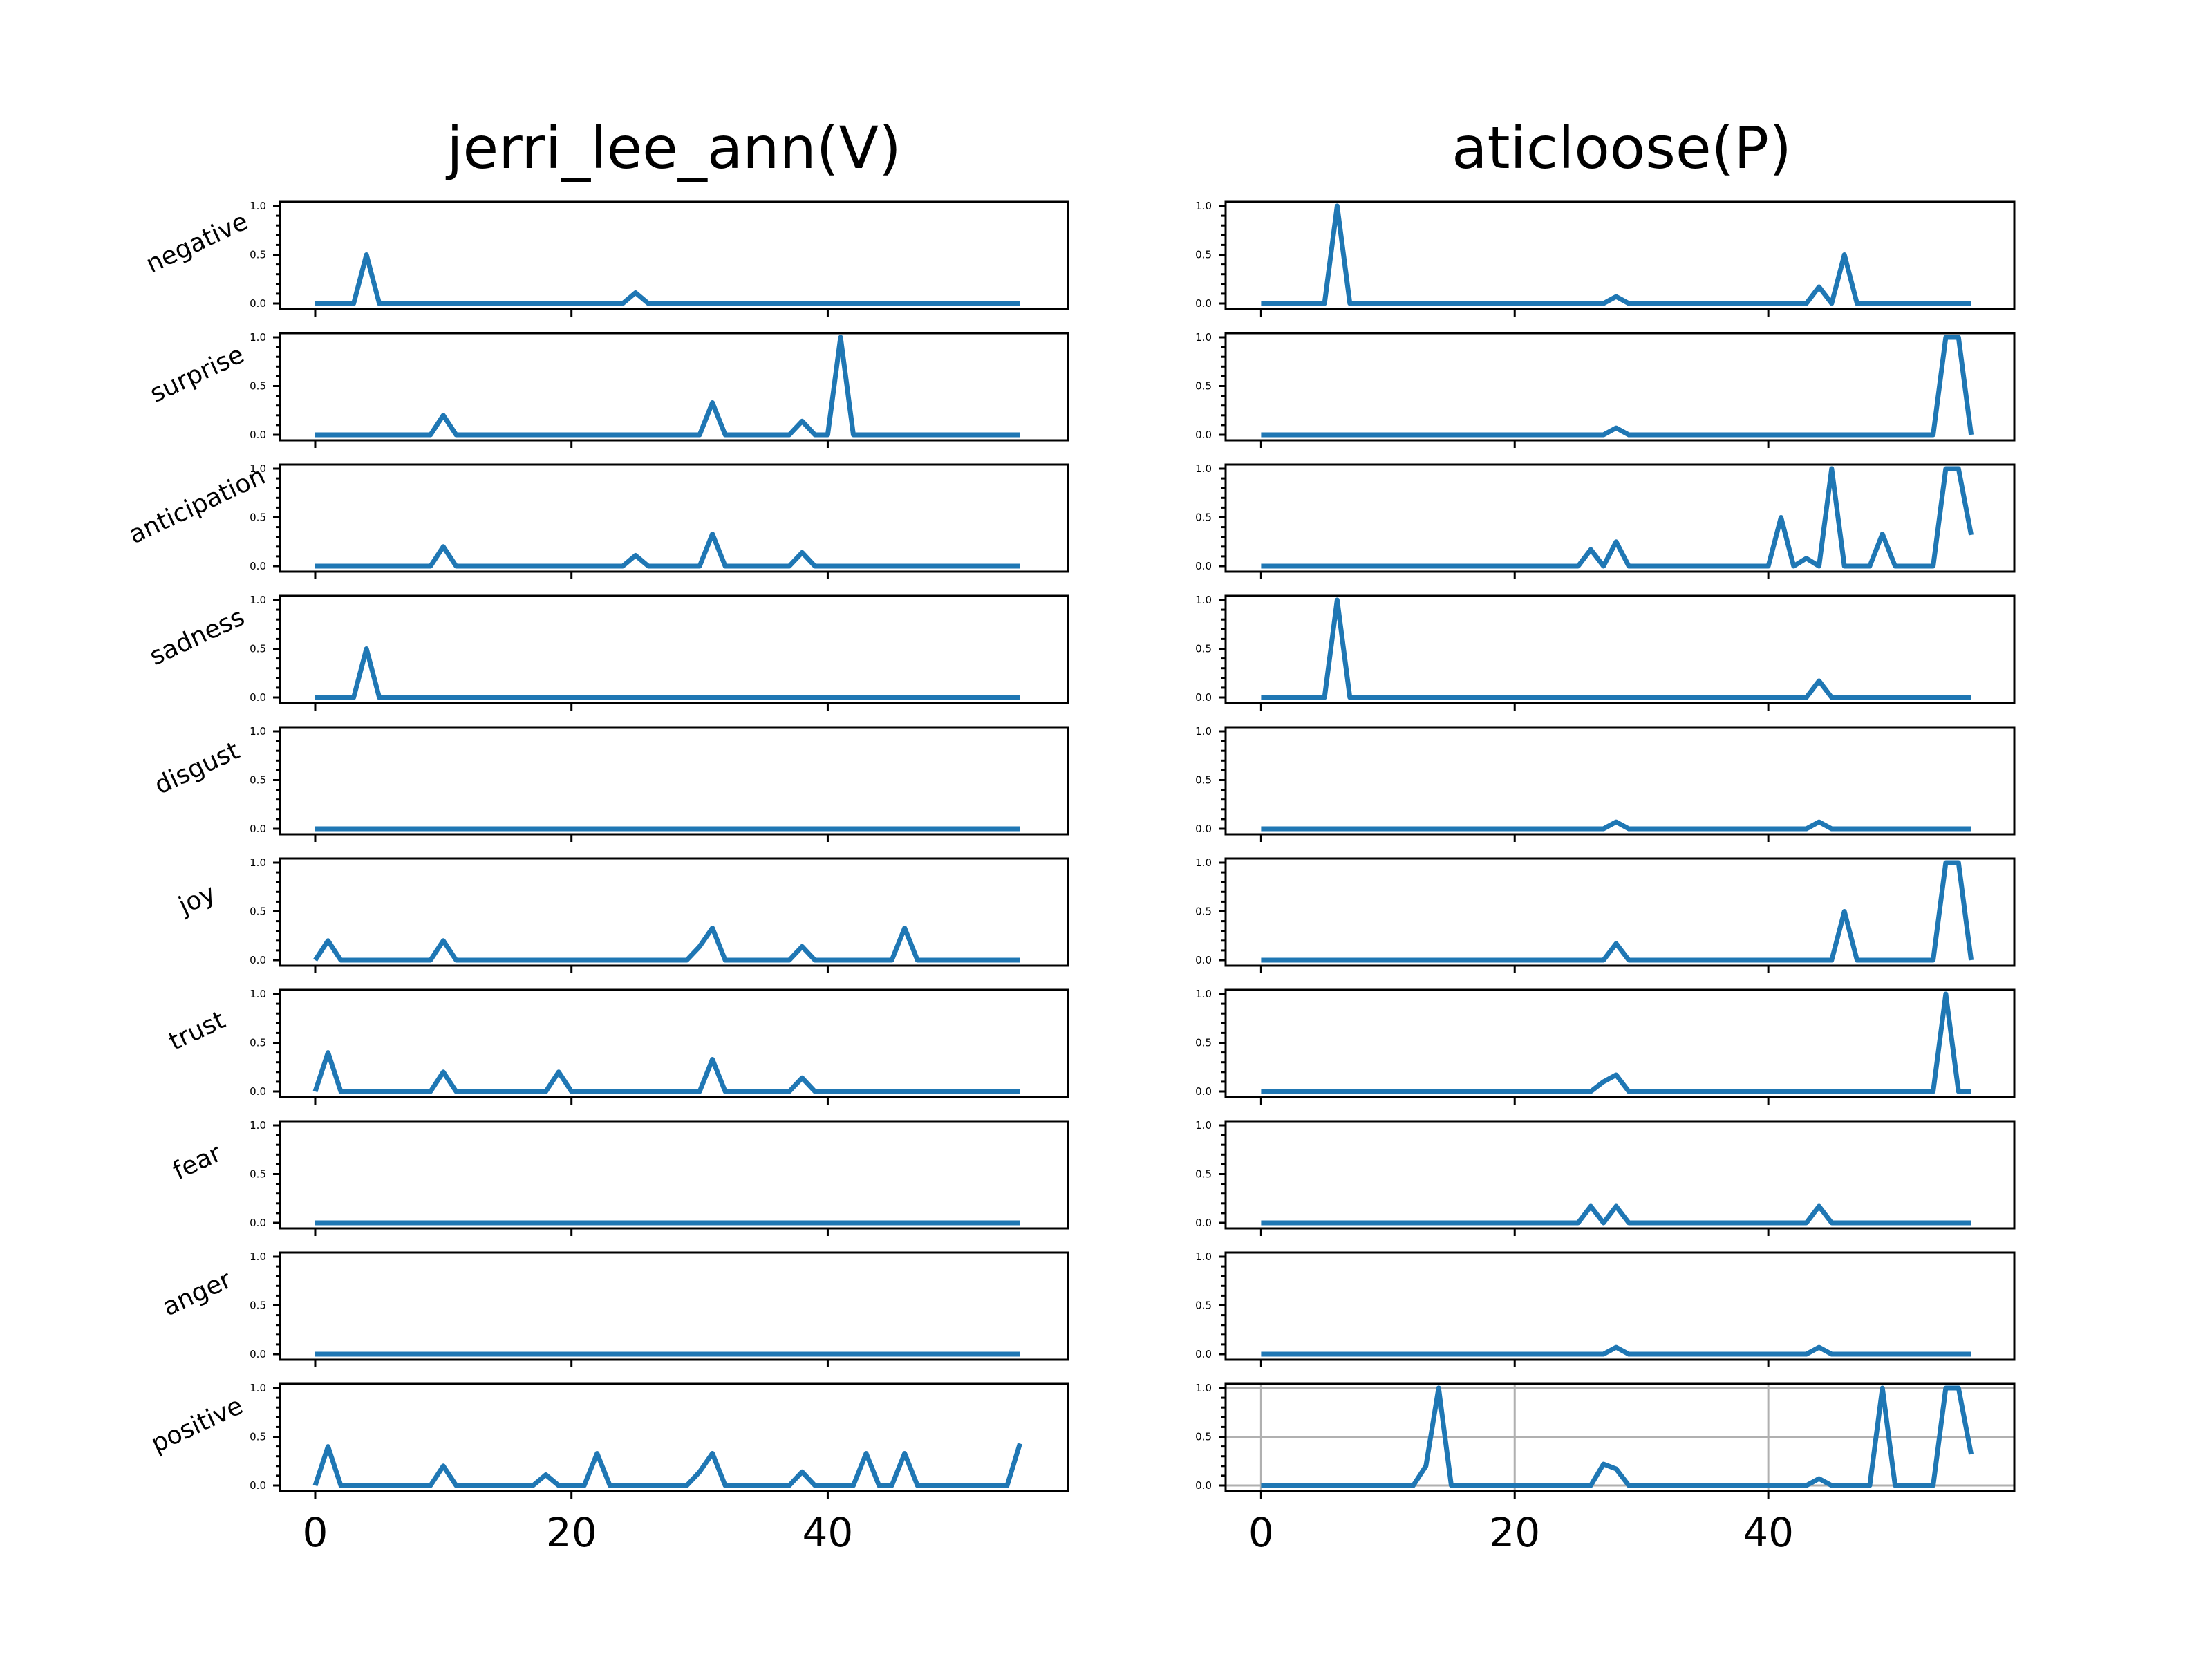 The height and width of the screenshot is (1659, 2212). Describe the element at coordinates (1616, 648) in the screenshot. I see `series-line-right-sadness` at that location.